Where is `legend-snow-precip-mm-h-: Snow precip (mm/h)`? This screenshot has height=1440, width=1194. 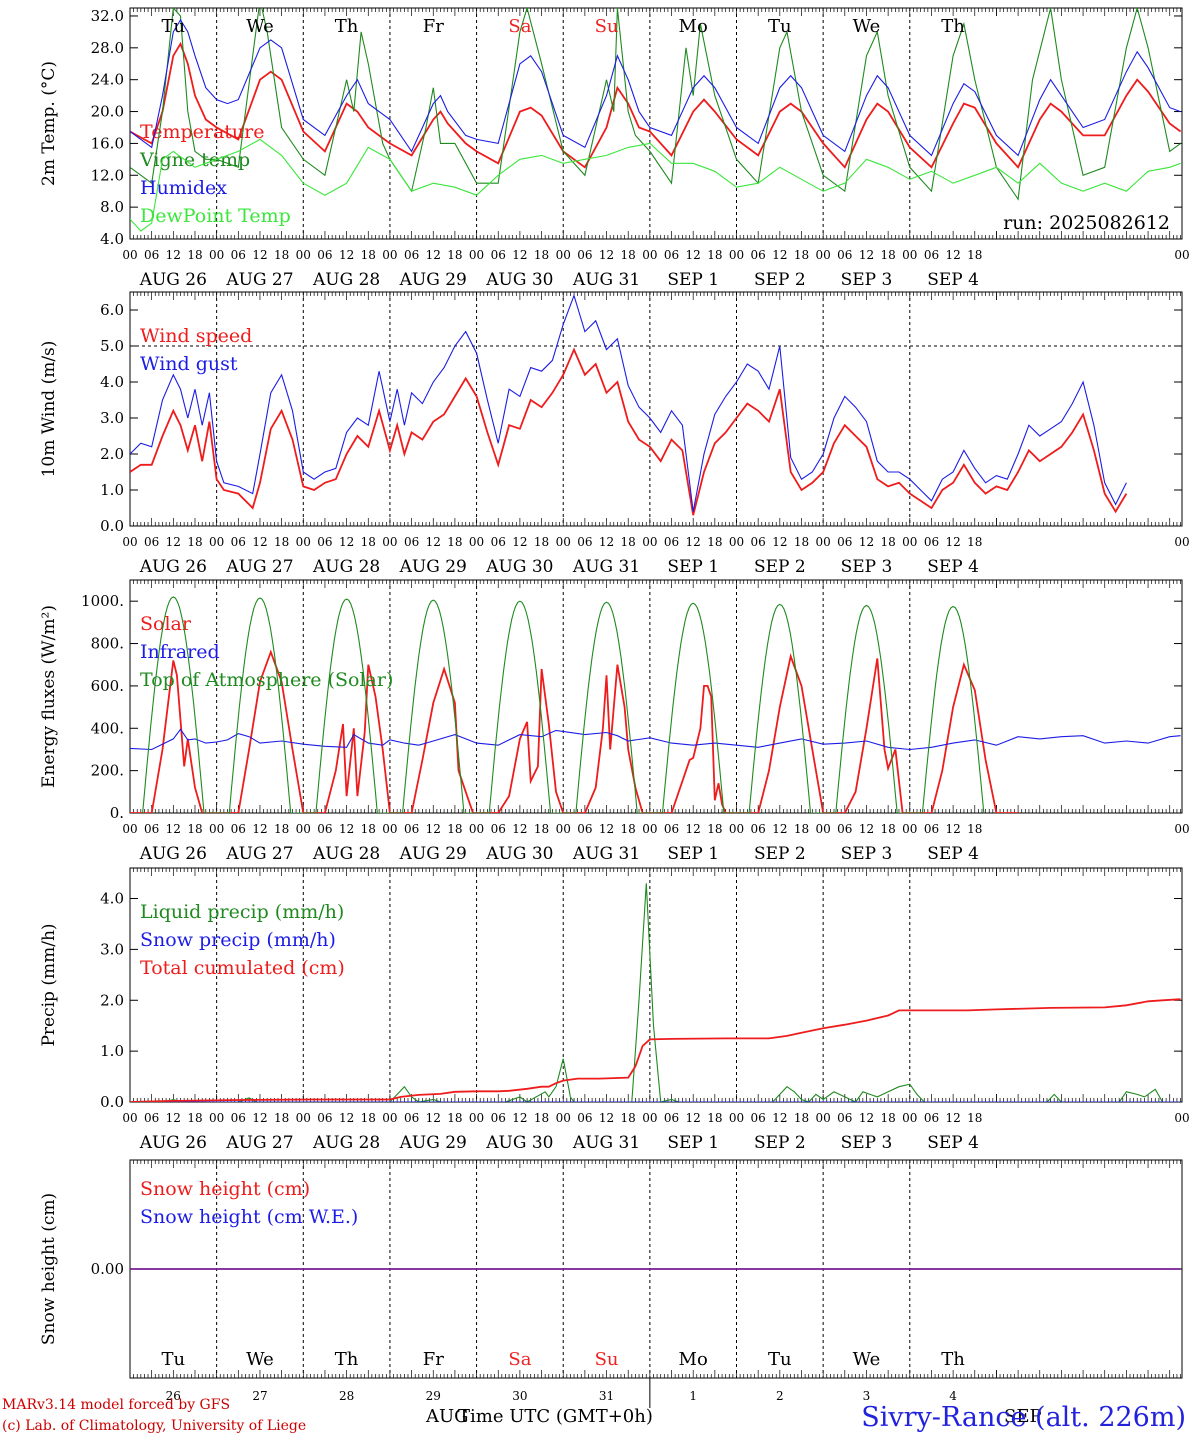
legend-snow-precip-mm-h-: Snow precip (mm/h) is located at coordinates (238, 940).